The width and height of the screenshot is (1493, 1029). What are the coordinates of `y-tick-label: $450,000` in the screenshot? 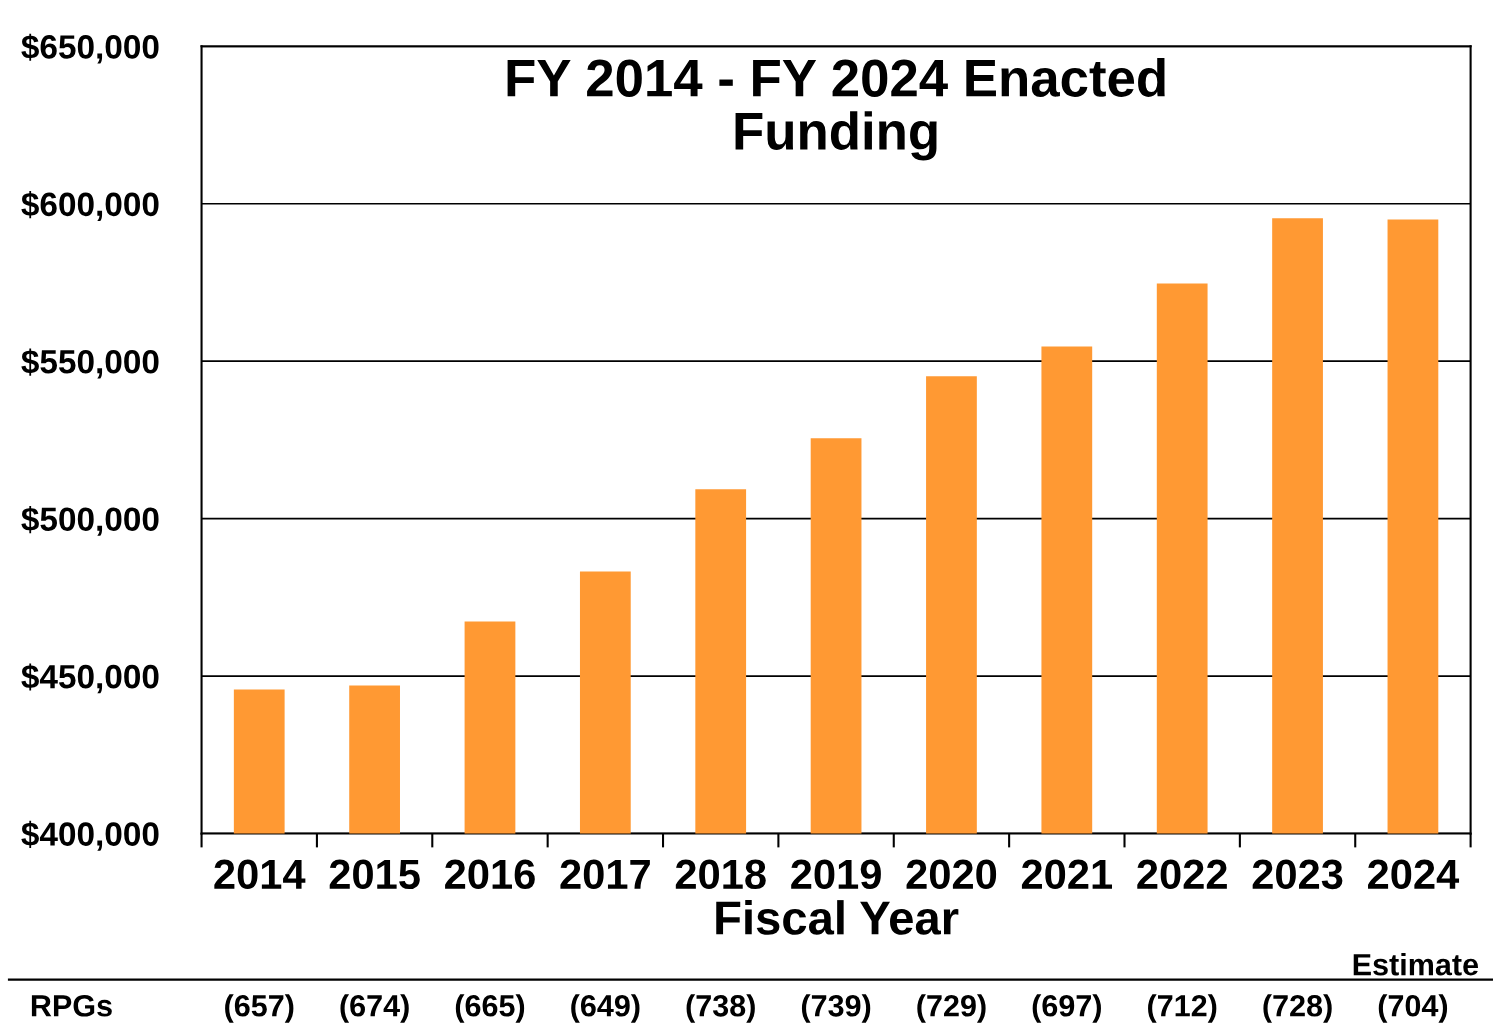 It's located at (90, 678).